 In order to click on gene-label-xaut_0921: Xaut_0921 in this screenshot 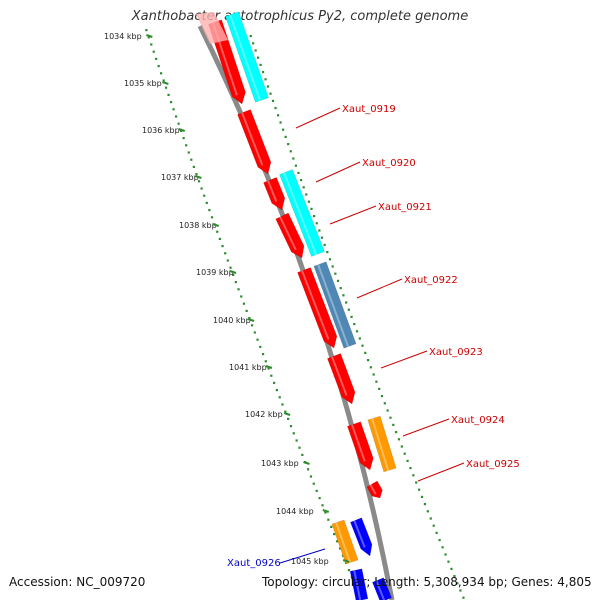, I will do `click(405, 207)`.